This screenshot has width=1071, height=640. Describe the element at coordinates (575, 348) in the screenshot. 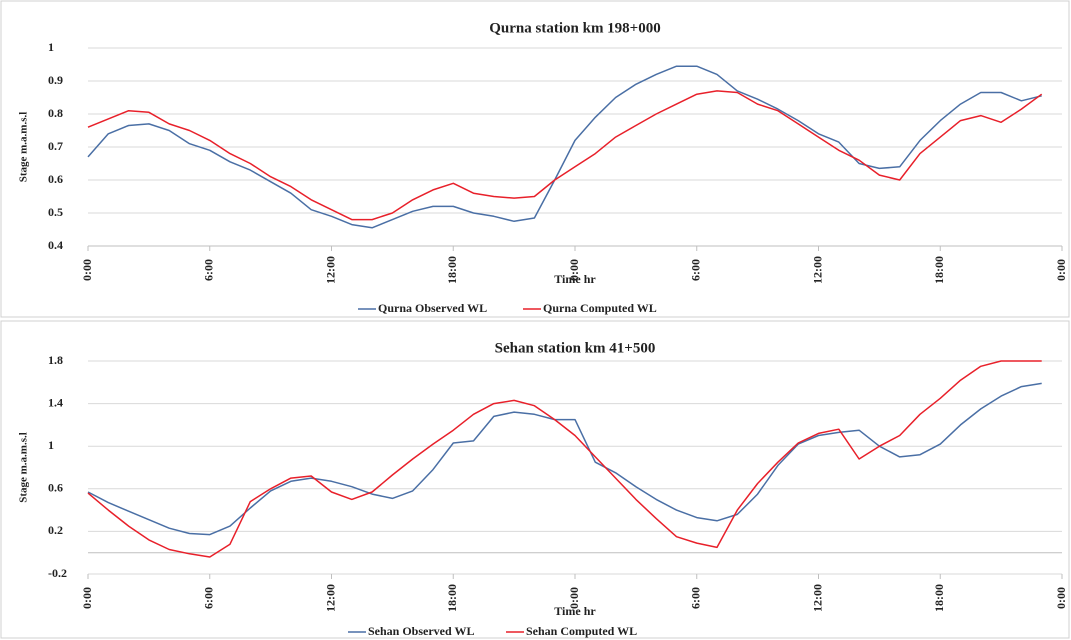

I see `chart-title: Sehan station km 41+500` at that location.